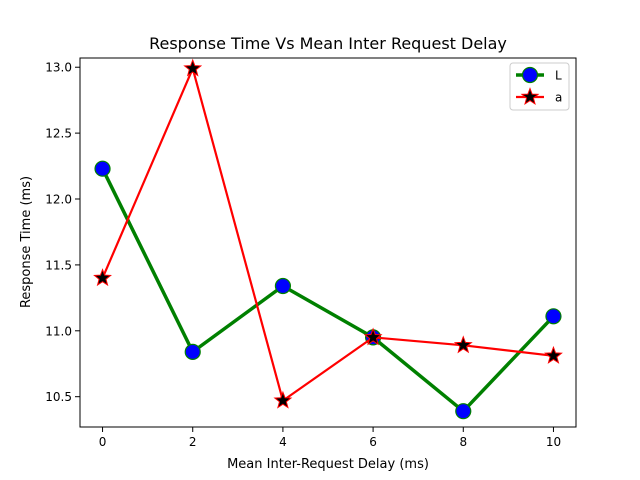  I want to click on y-axis-label: Response Time (ms), so click(26, 242).